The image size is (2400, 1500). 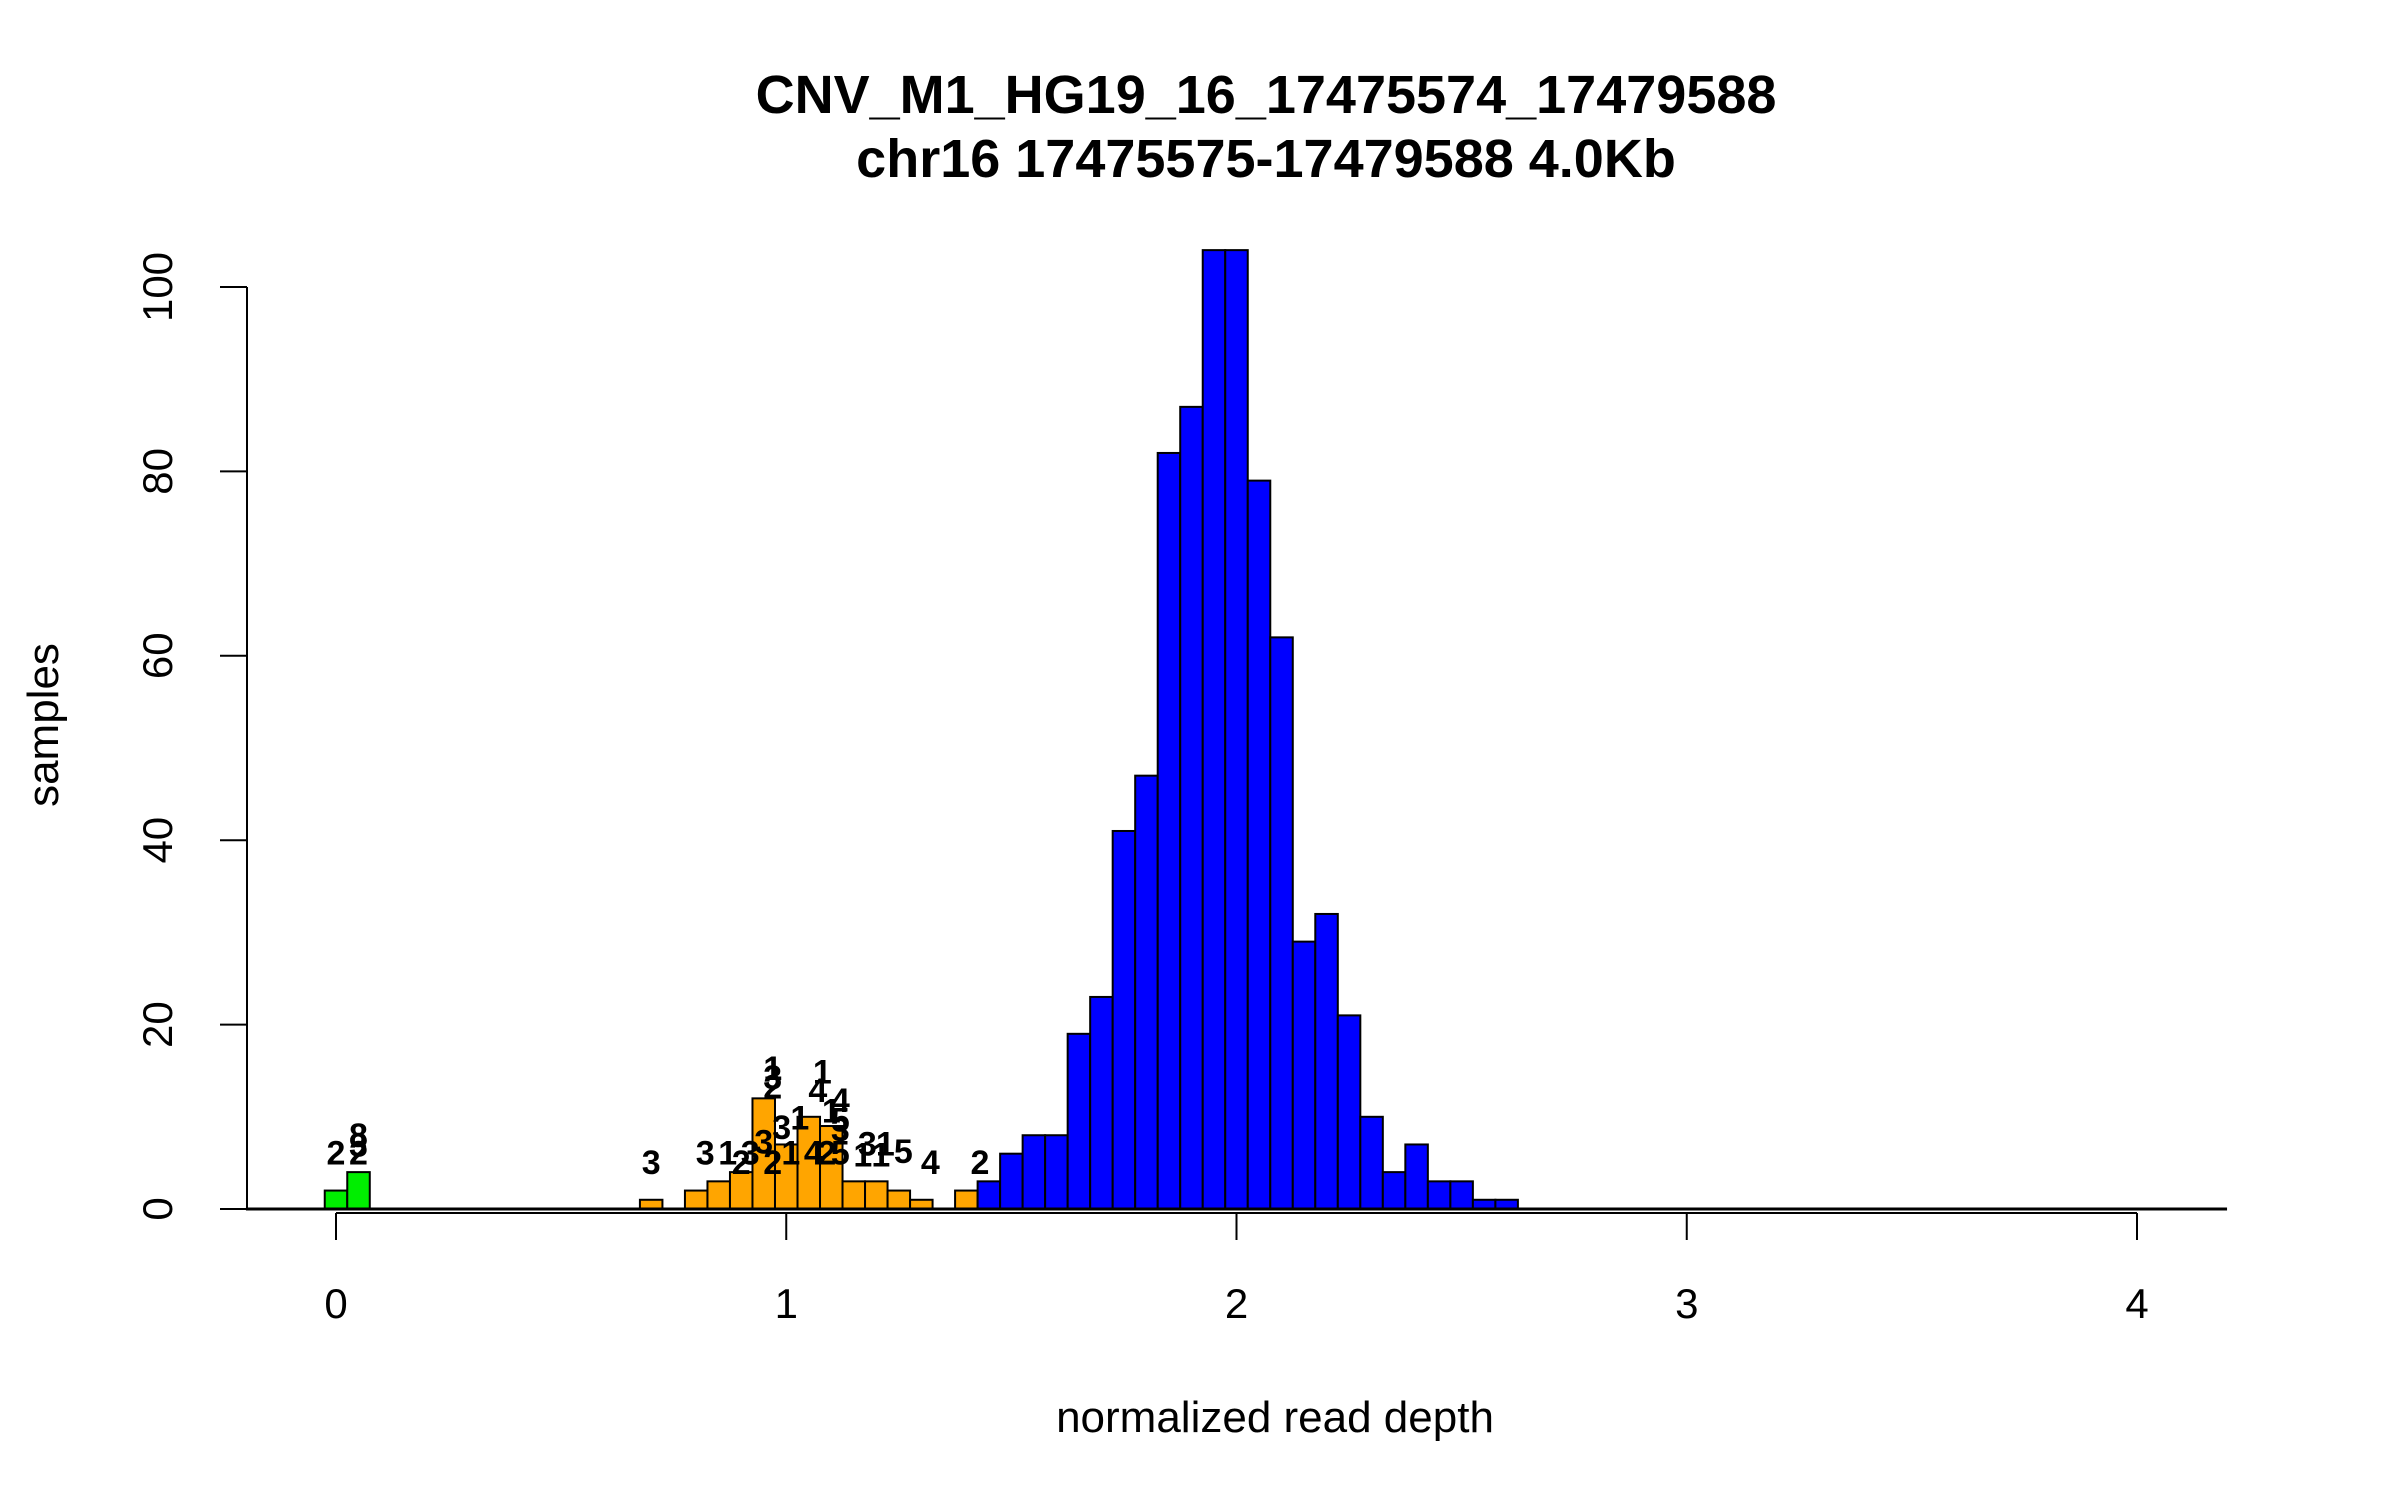 What do you see at coordinates (157, 840) in the screenshot?
I see `y-tick-label: 40` at bounding box center [157, 840].